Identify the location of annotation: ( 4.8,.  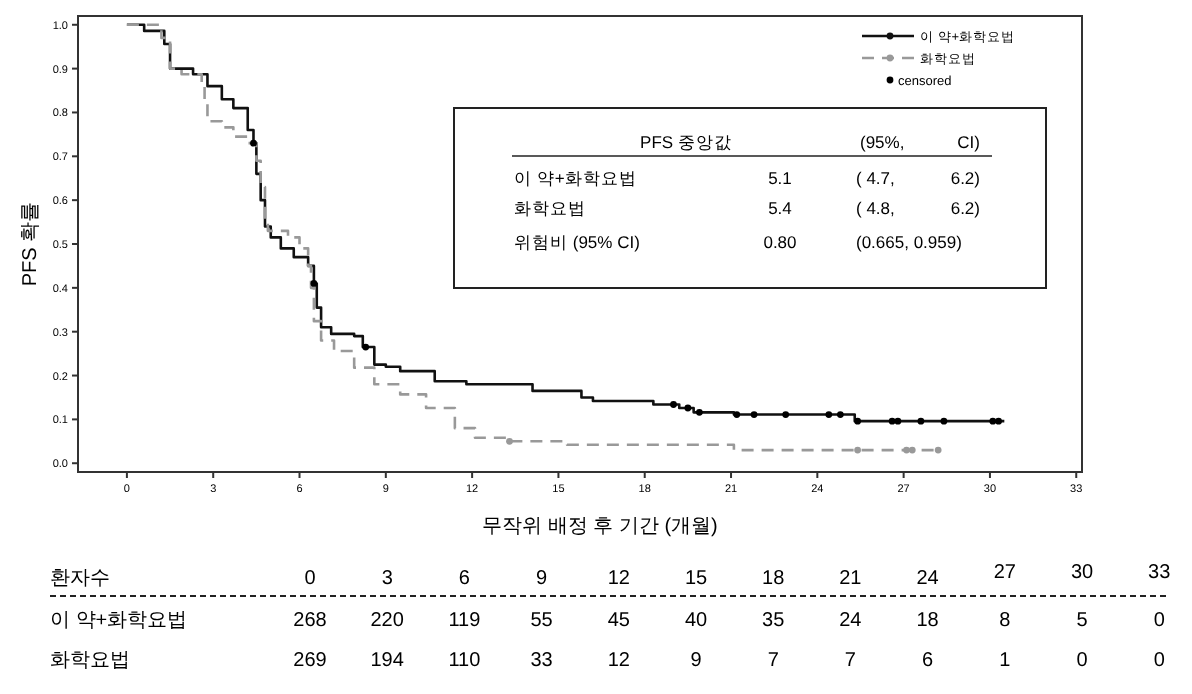
(875, 208).